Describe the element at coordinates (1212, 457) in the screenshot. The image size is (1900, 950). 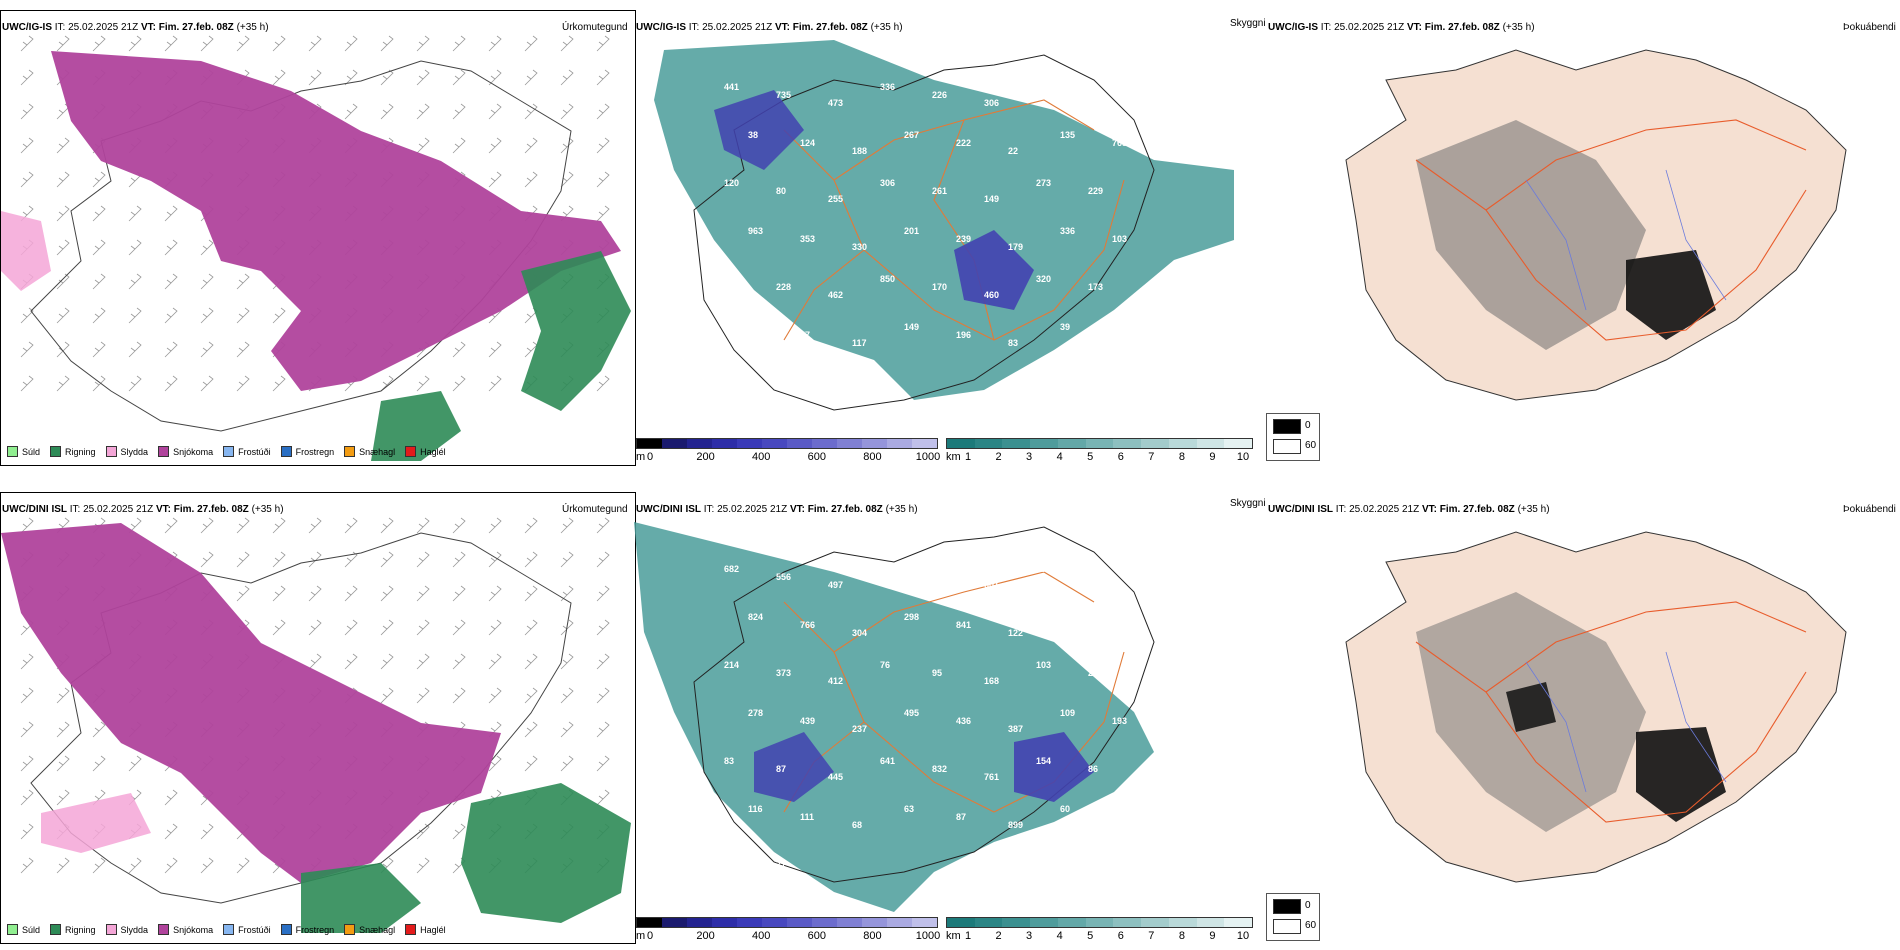
I see `colorbar-tick-label: 9` at that location.